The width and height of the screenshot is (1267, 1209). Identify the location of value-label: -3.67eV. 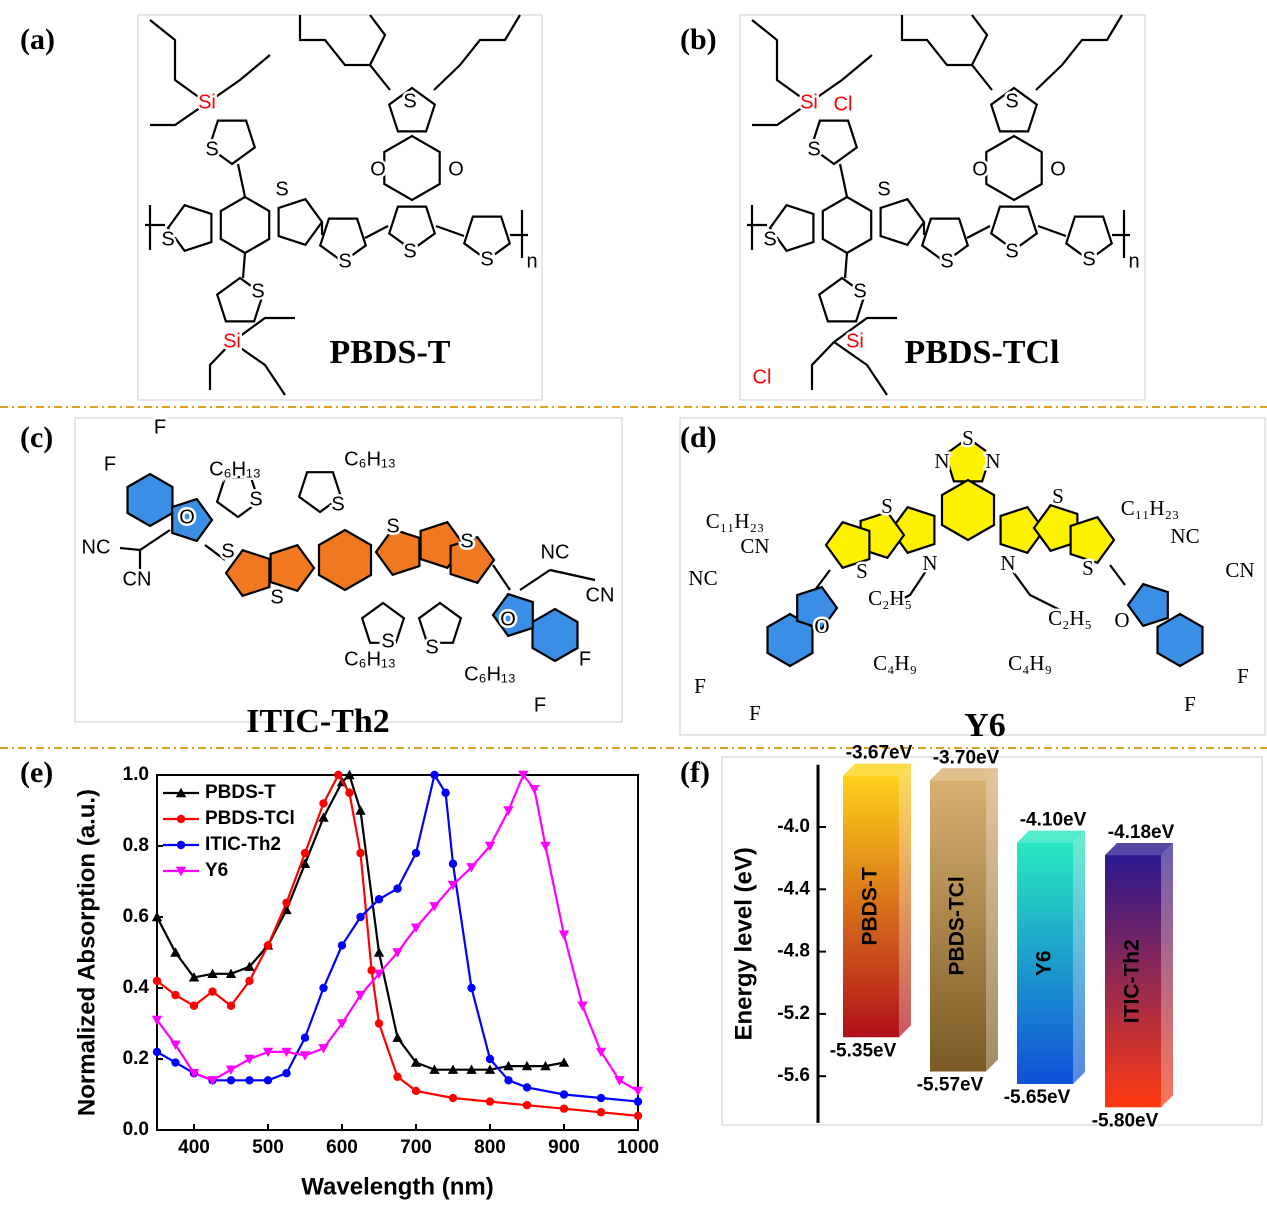
(879, 753).